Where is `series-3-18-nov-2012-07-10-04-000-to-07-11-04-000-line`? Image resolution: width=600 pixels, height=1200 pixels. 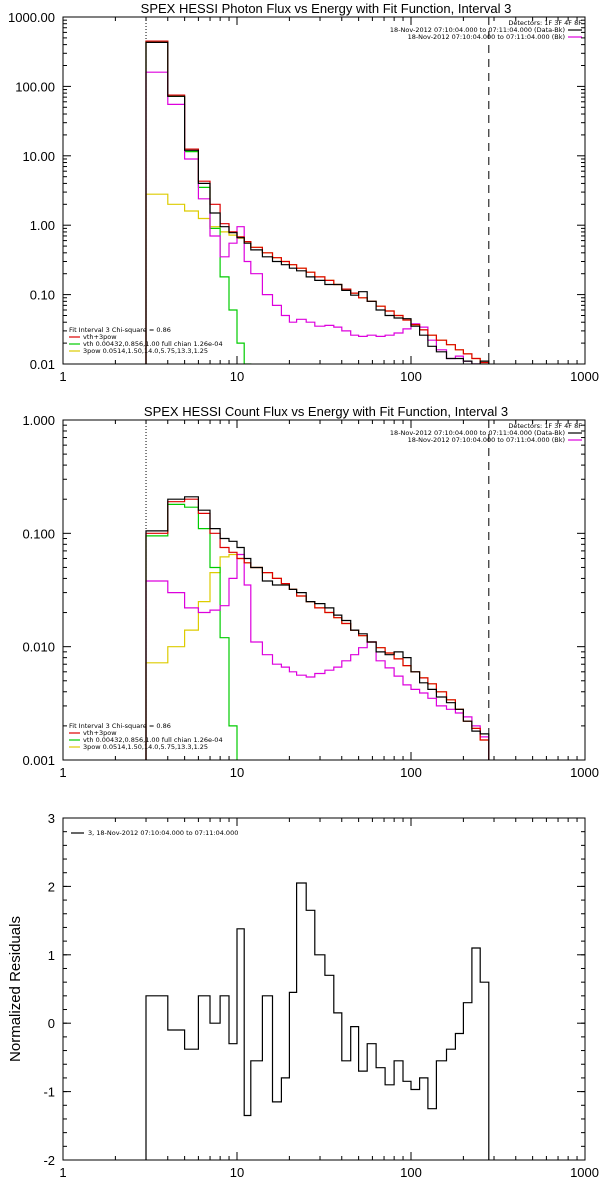
series-3-18-nov-2012-07-10-04-000-to-07-11-04-000-line is located at coordinates (317, 1021).